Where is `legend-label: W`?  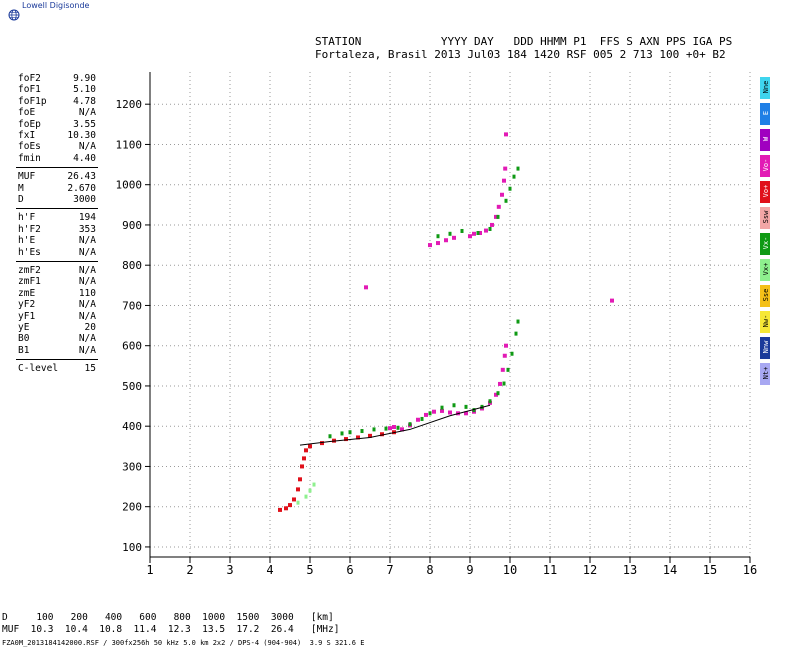 legend-label: W is located at coordinates (766, 139).